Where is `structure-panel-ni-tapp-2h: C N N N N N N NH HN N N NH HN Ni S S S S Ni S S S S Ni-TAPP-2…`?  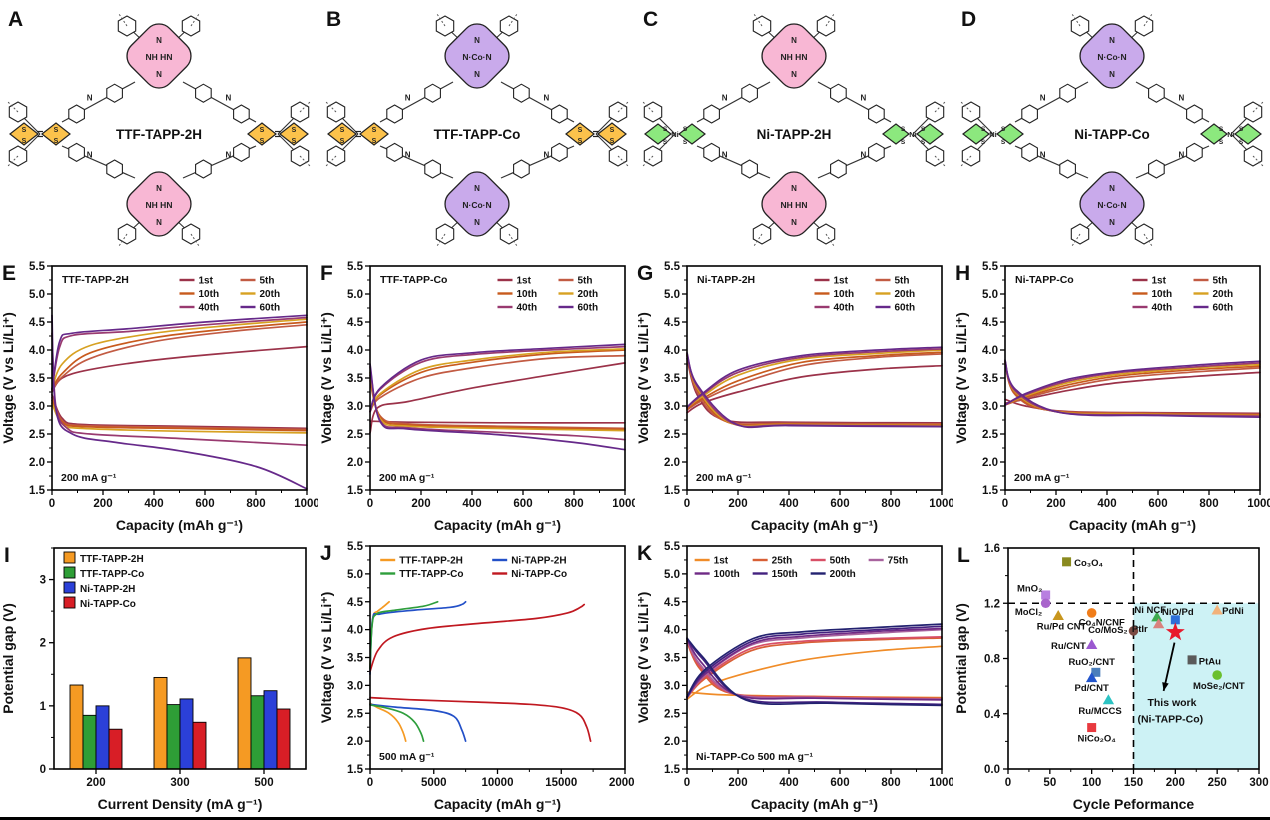 structure-panel-ni-tapp-2h: C N N N N N N NH HN N N NH HN Ni S S S S Ni S S S S Ni-TAPP-2… is located at coordinates (794, 129).